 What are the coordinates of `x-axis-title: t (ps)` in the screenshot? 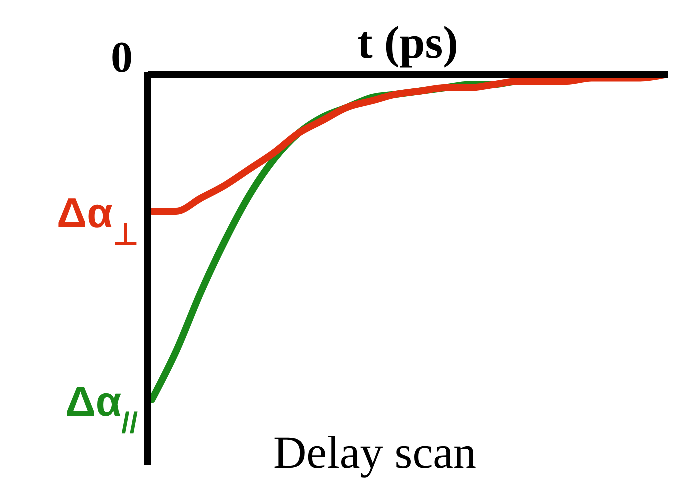 It's located at (408, 42).